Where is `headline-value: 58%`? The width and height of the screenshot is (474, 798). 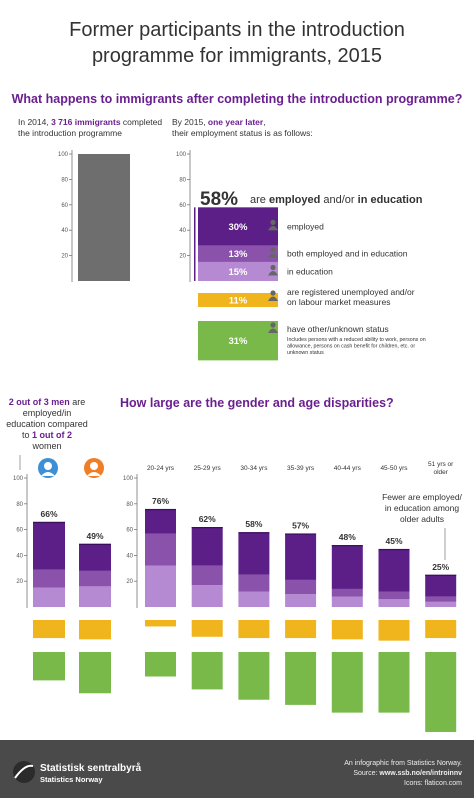
headline-value: 58% is located at coordinates (219, 199).